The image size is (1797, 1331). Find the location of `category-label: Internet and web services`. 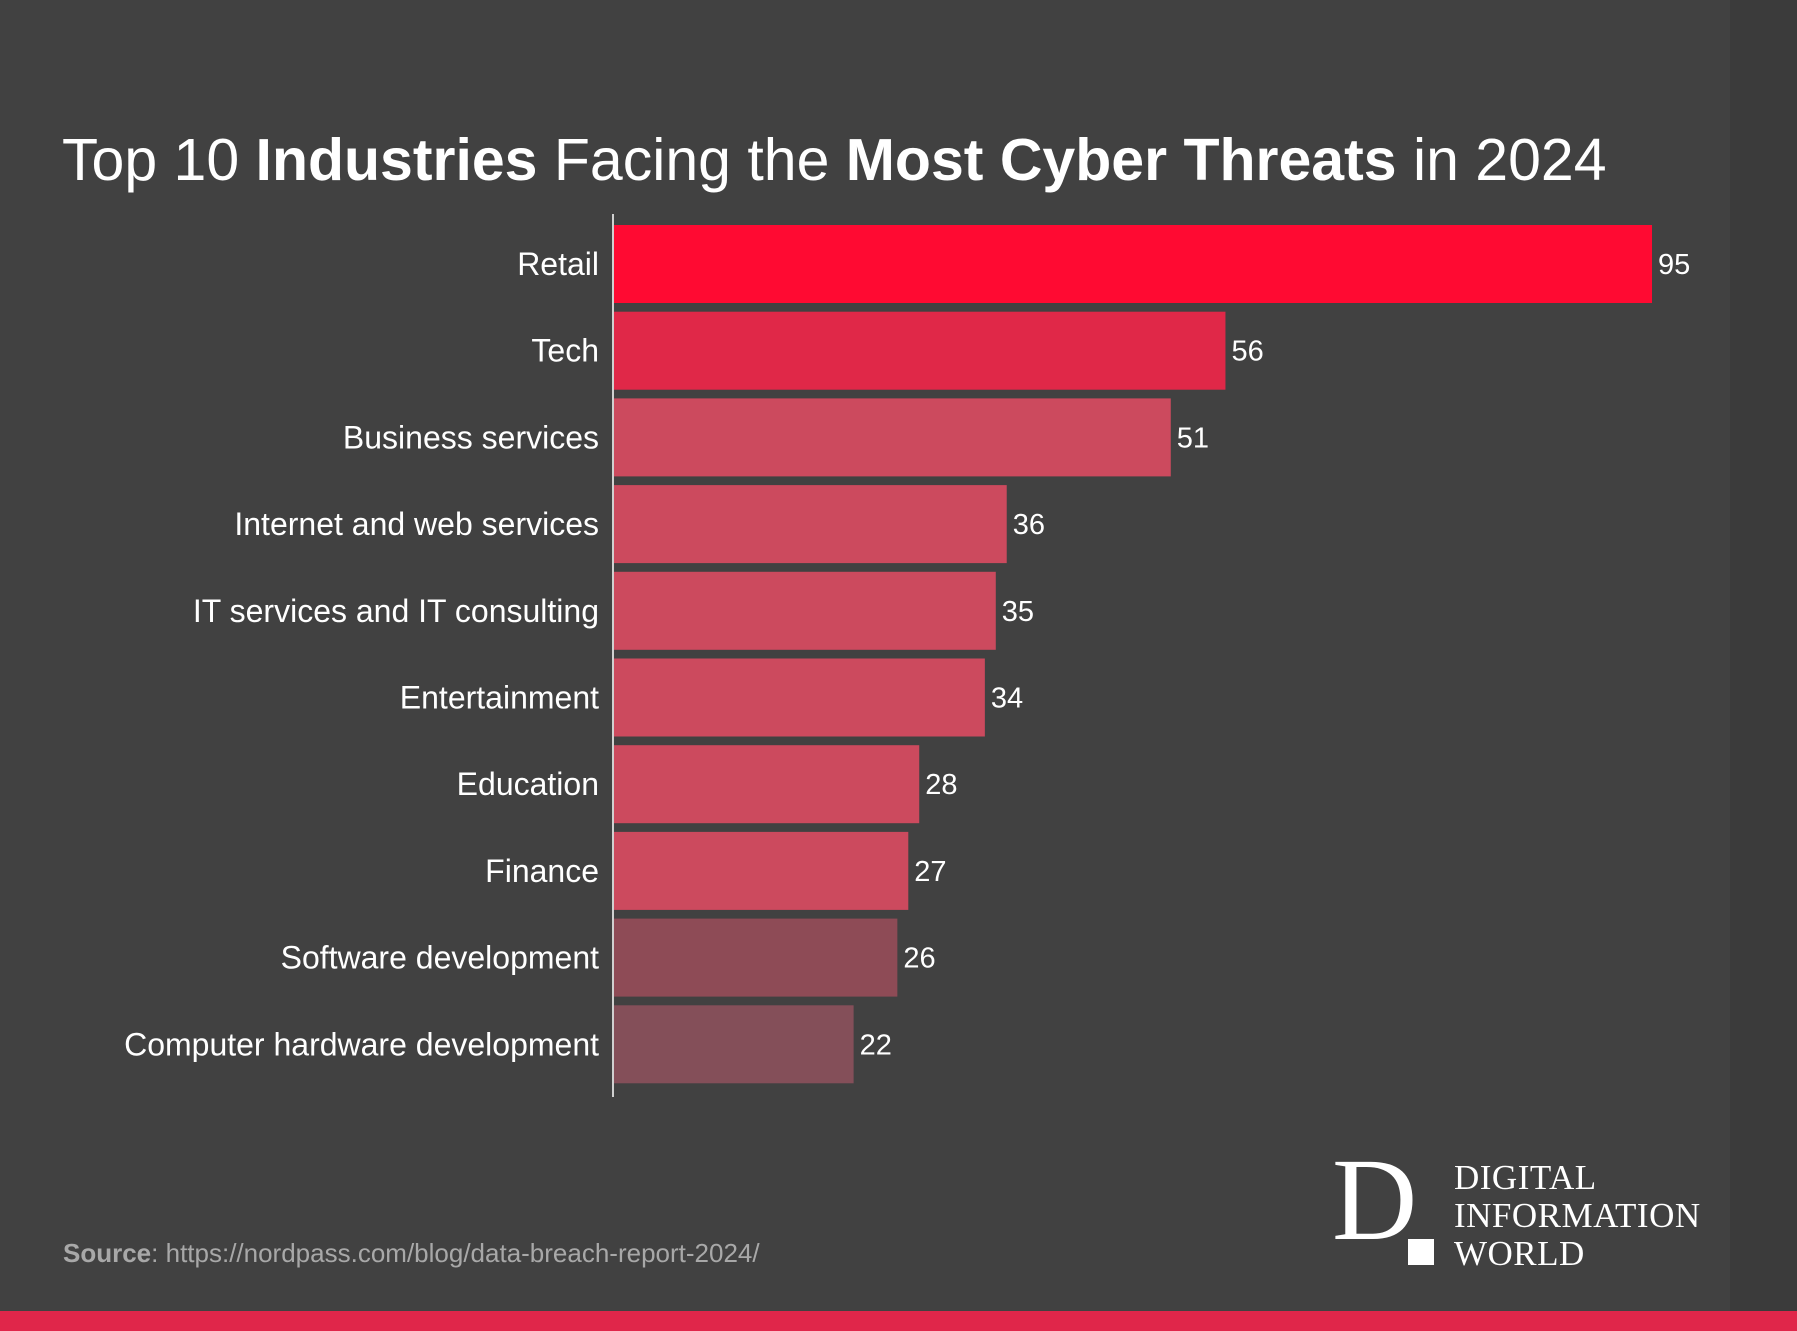

category-label: Internet and web services is located at coordinates (416, 524).